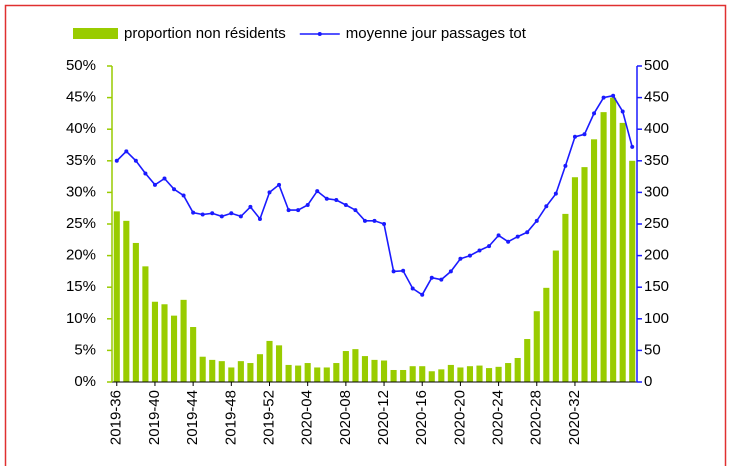 The width and height of the screenshot is (731, 466). I want to click on y2-tick-label: 50, so click(652, 349).